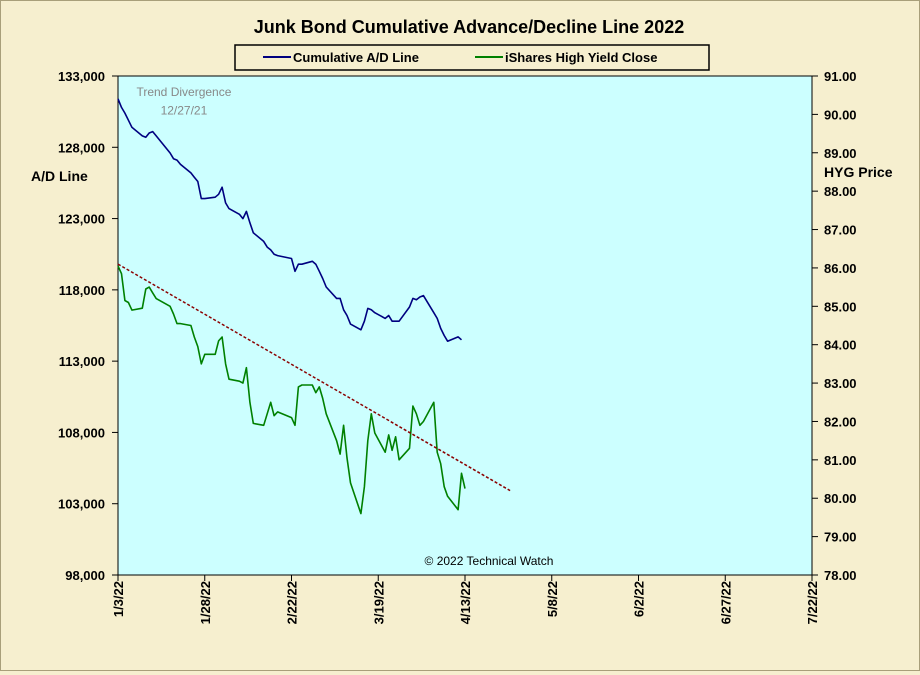 This screenshot has width=920, height=675. I want to click on y-axis-left-label: A/D Line, so click(59, 176).